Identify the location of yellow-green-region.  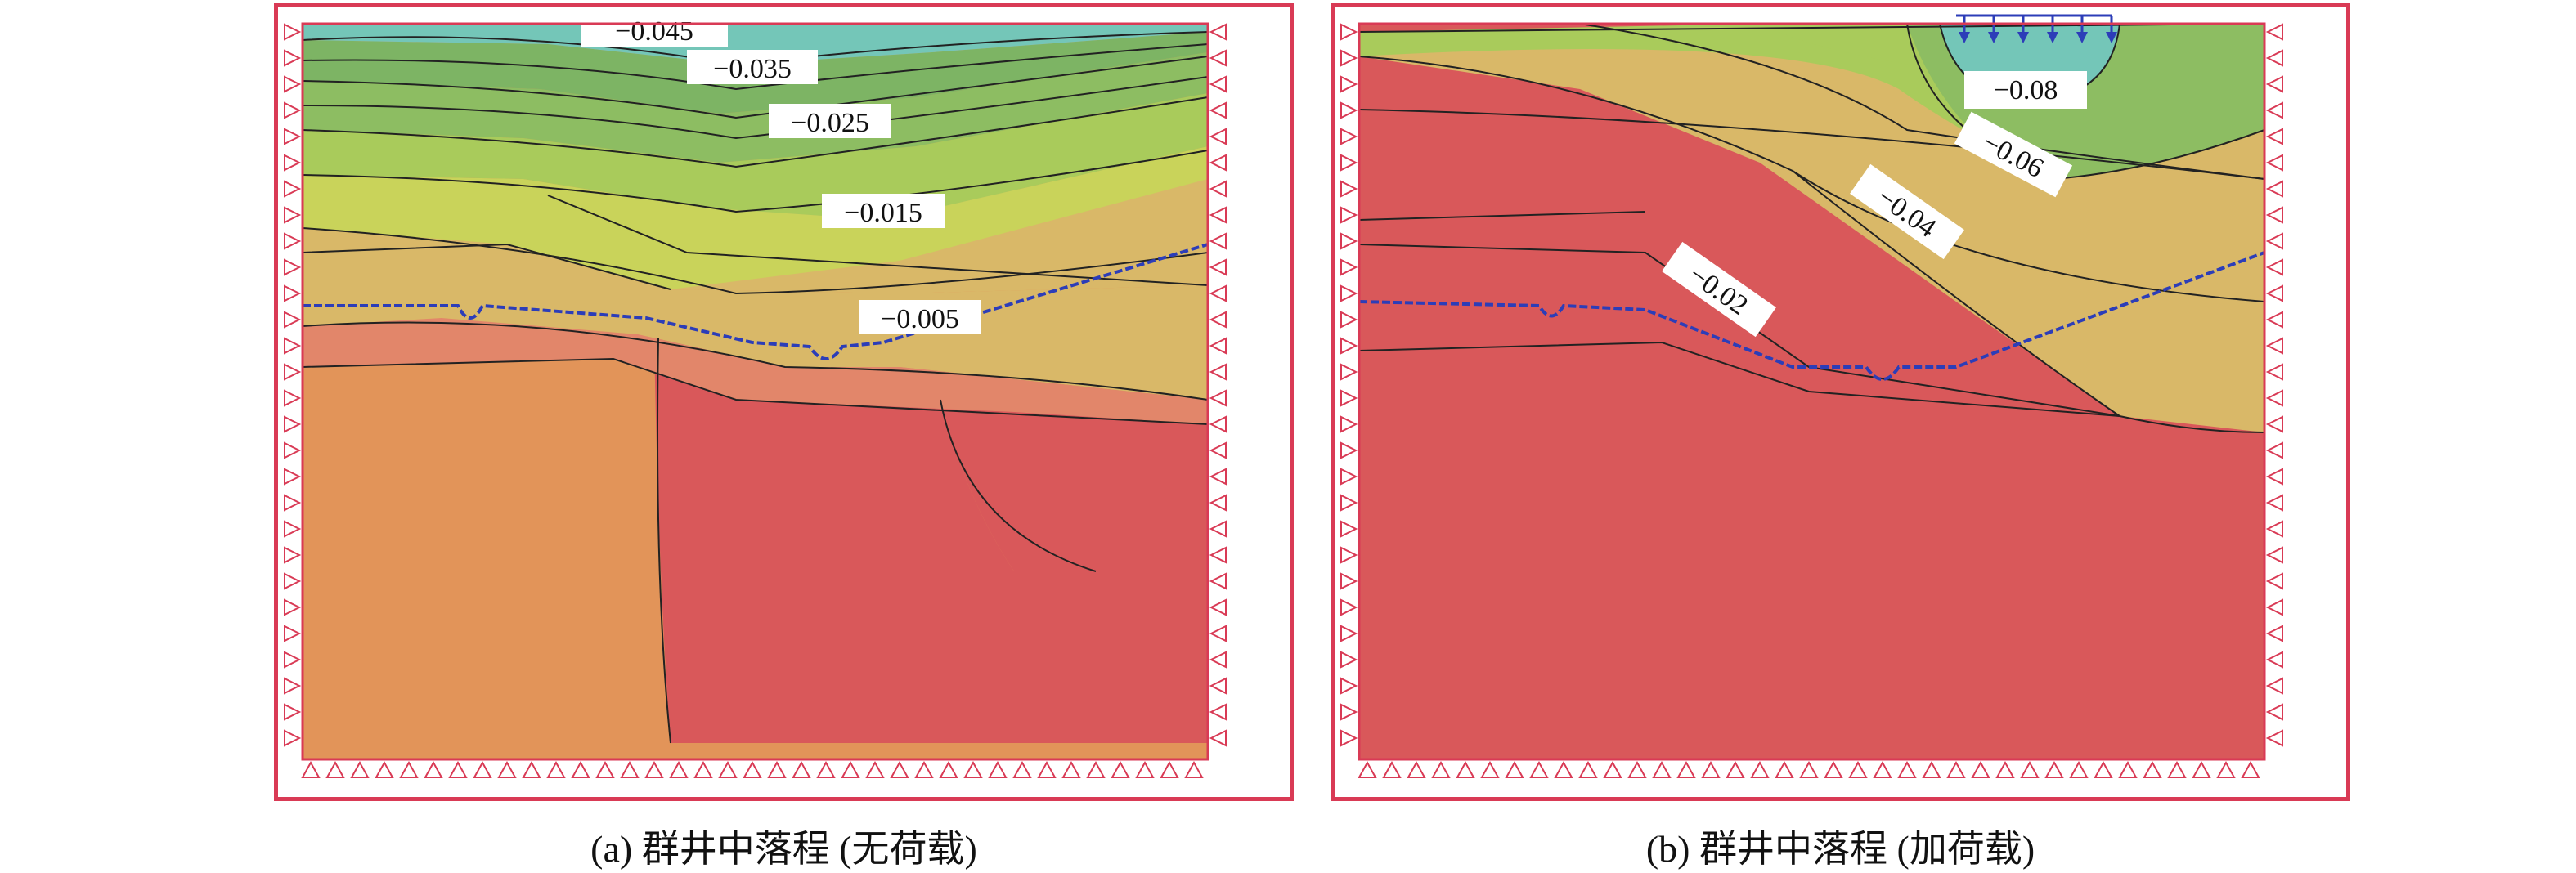
(755, 218).